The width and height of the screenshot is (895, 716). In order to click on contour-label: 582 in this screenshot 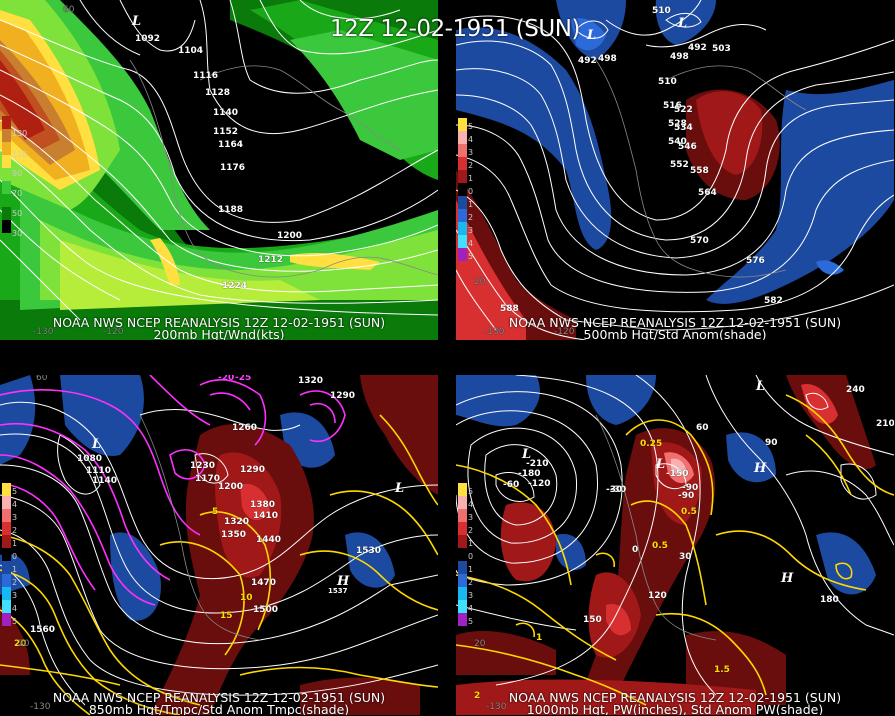, I will do `click(773, 301)`.